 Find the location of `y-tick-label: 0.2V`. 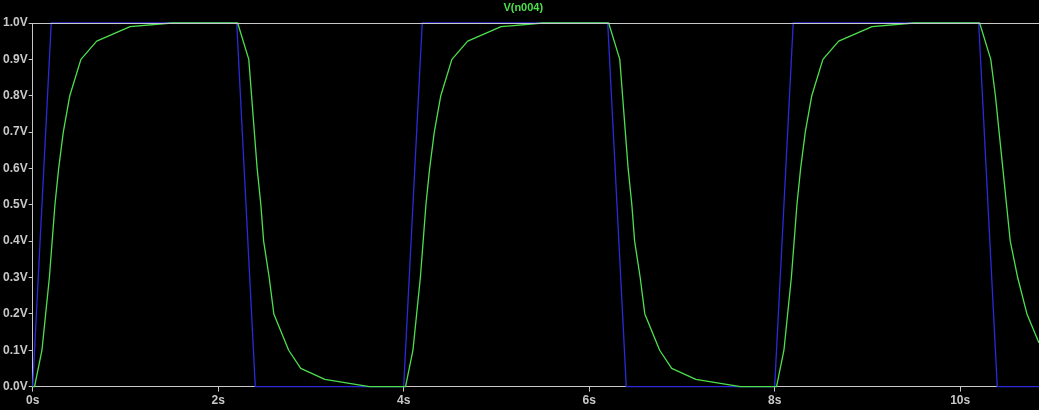

y-tick-label: 0.2V is located at coordinates (15, 313).